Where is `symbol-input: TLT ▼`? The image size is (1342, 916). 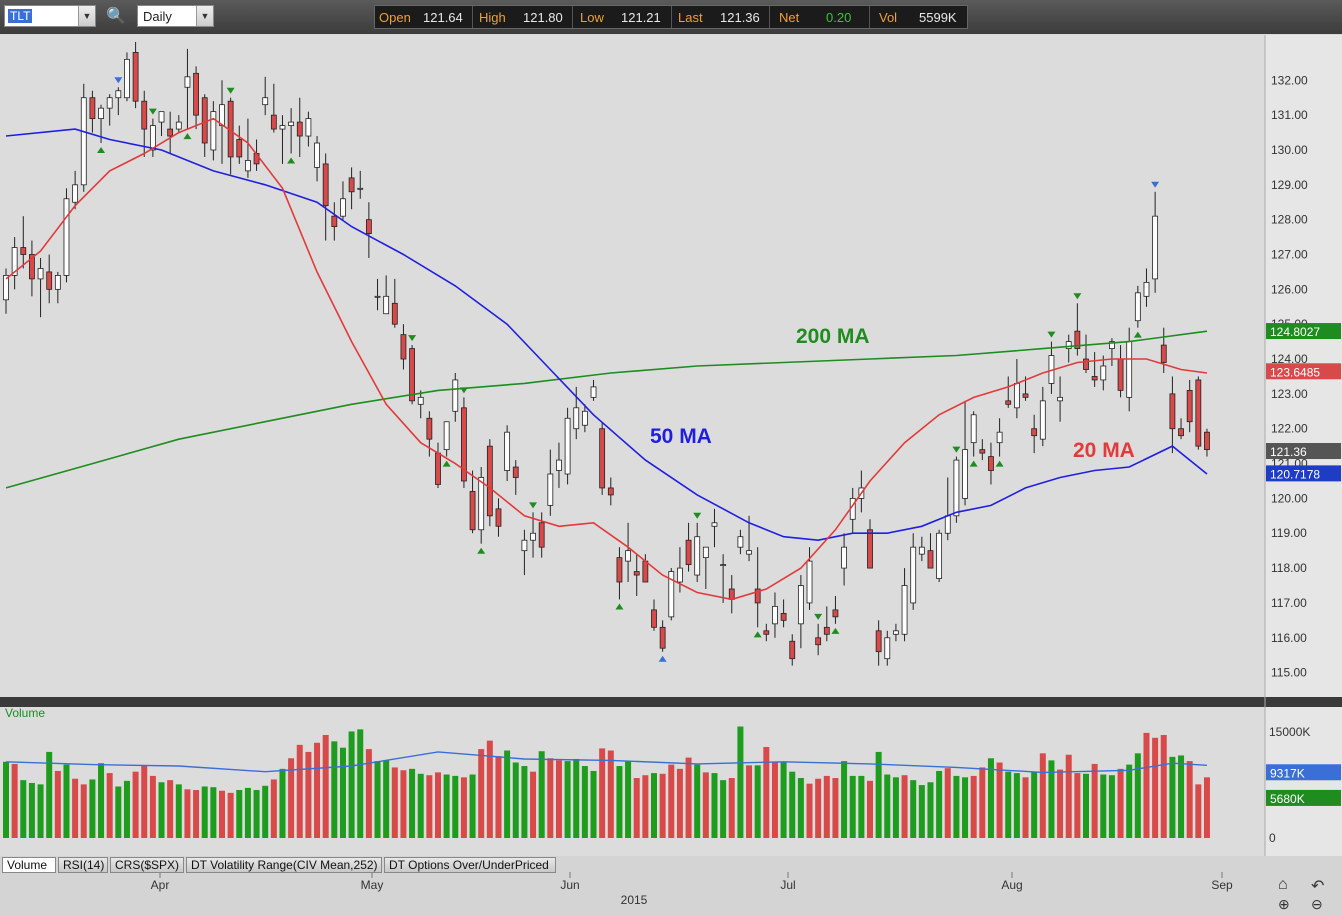 symbol-input: TLT ▼ is located at coordinates (50, 16).